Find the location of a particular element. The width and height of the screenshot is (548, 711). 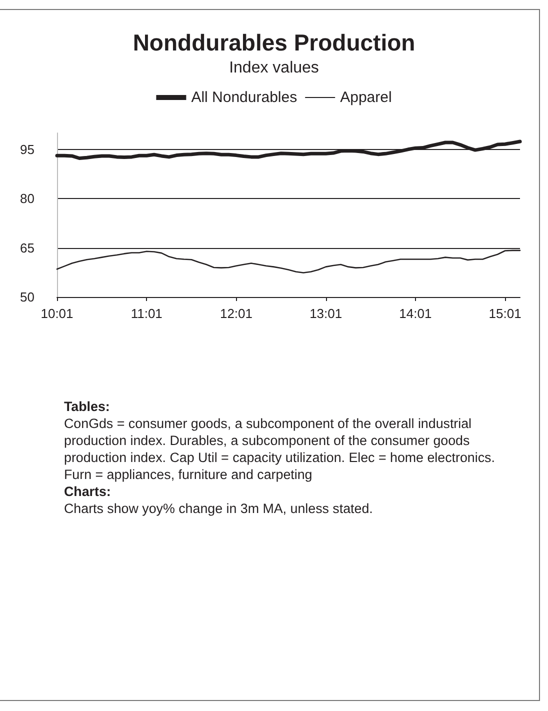

x-tick-label: 15:01 is located at coordinates (505, 313).